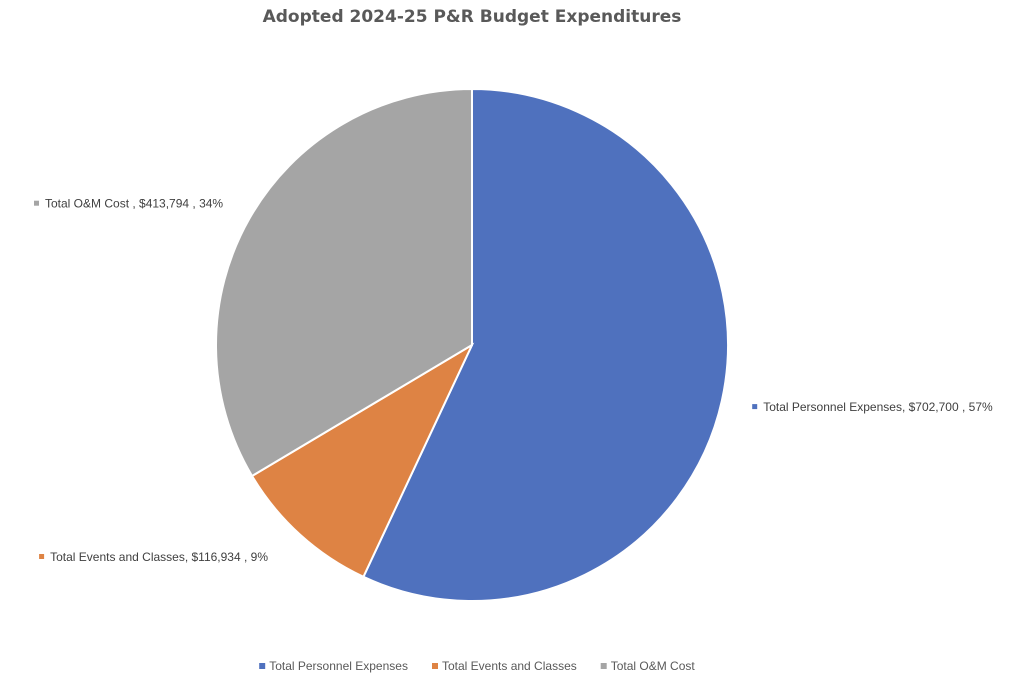  I want to click on legend-label-1: Total Events and Classes, so click(509, 666).